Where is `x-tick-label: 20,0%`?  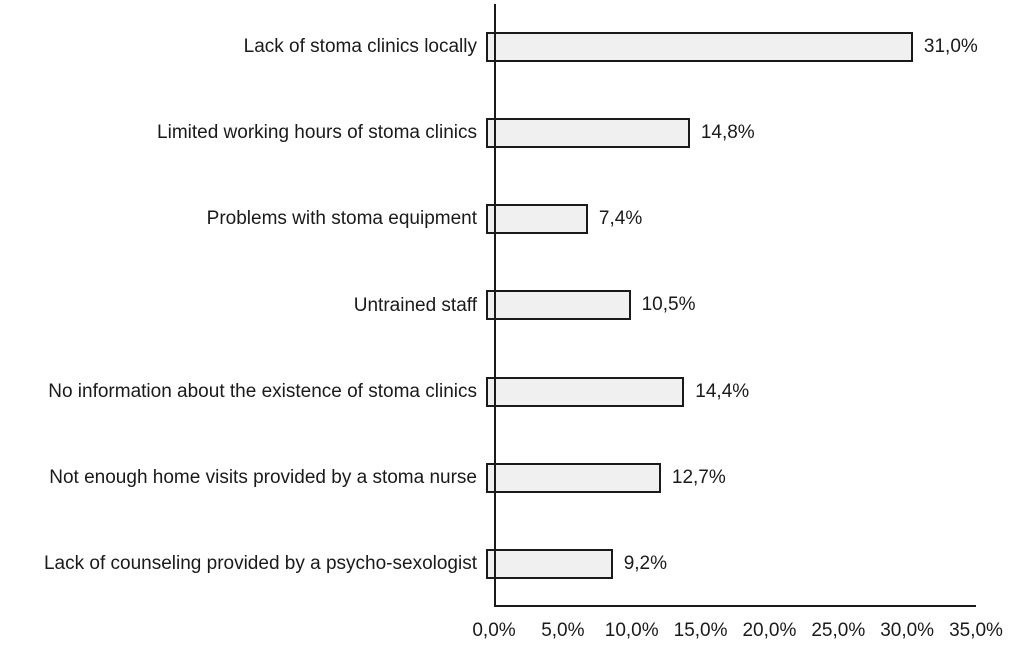
x-tick-label: 20,0% is located at coordinates (769, 630).